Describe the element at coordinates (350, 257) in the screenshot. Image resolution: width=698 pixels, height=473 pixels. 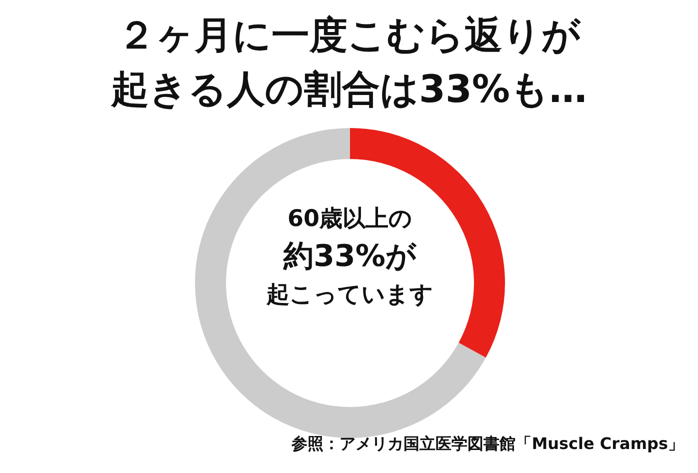
I see `text: 約33%が` at that location.